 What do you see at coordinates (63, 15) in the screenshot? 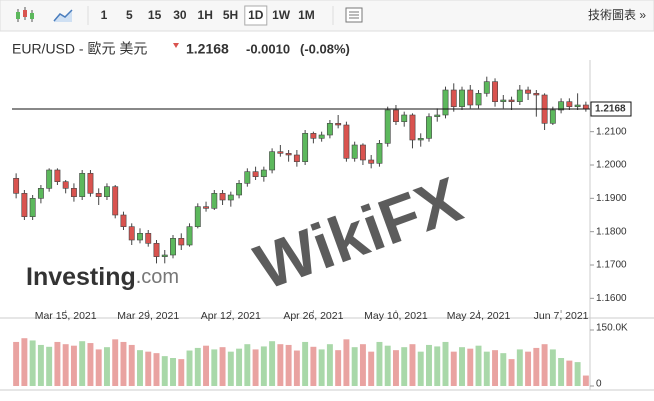
I see `area-icon` at bounding box center [63, 15].